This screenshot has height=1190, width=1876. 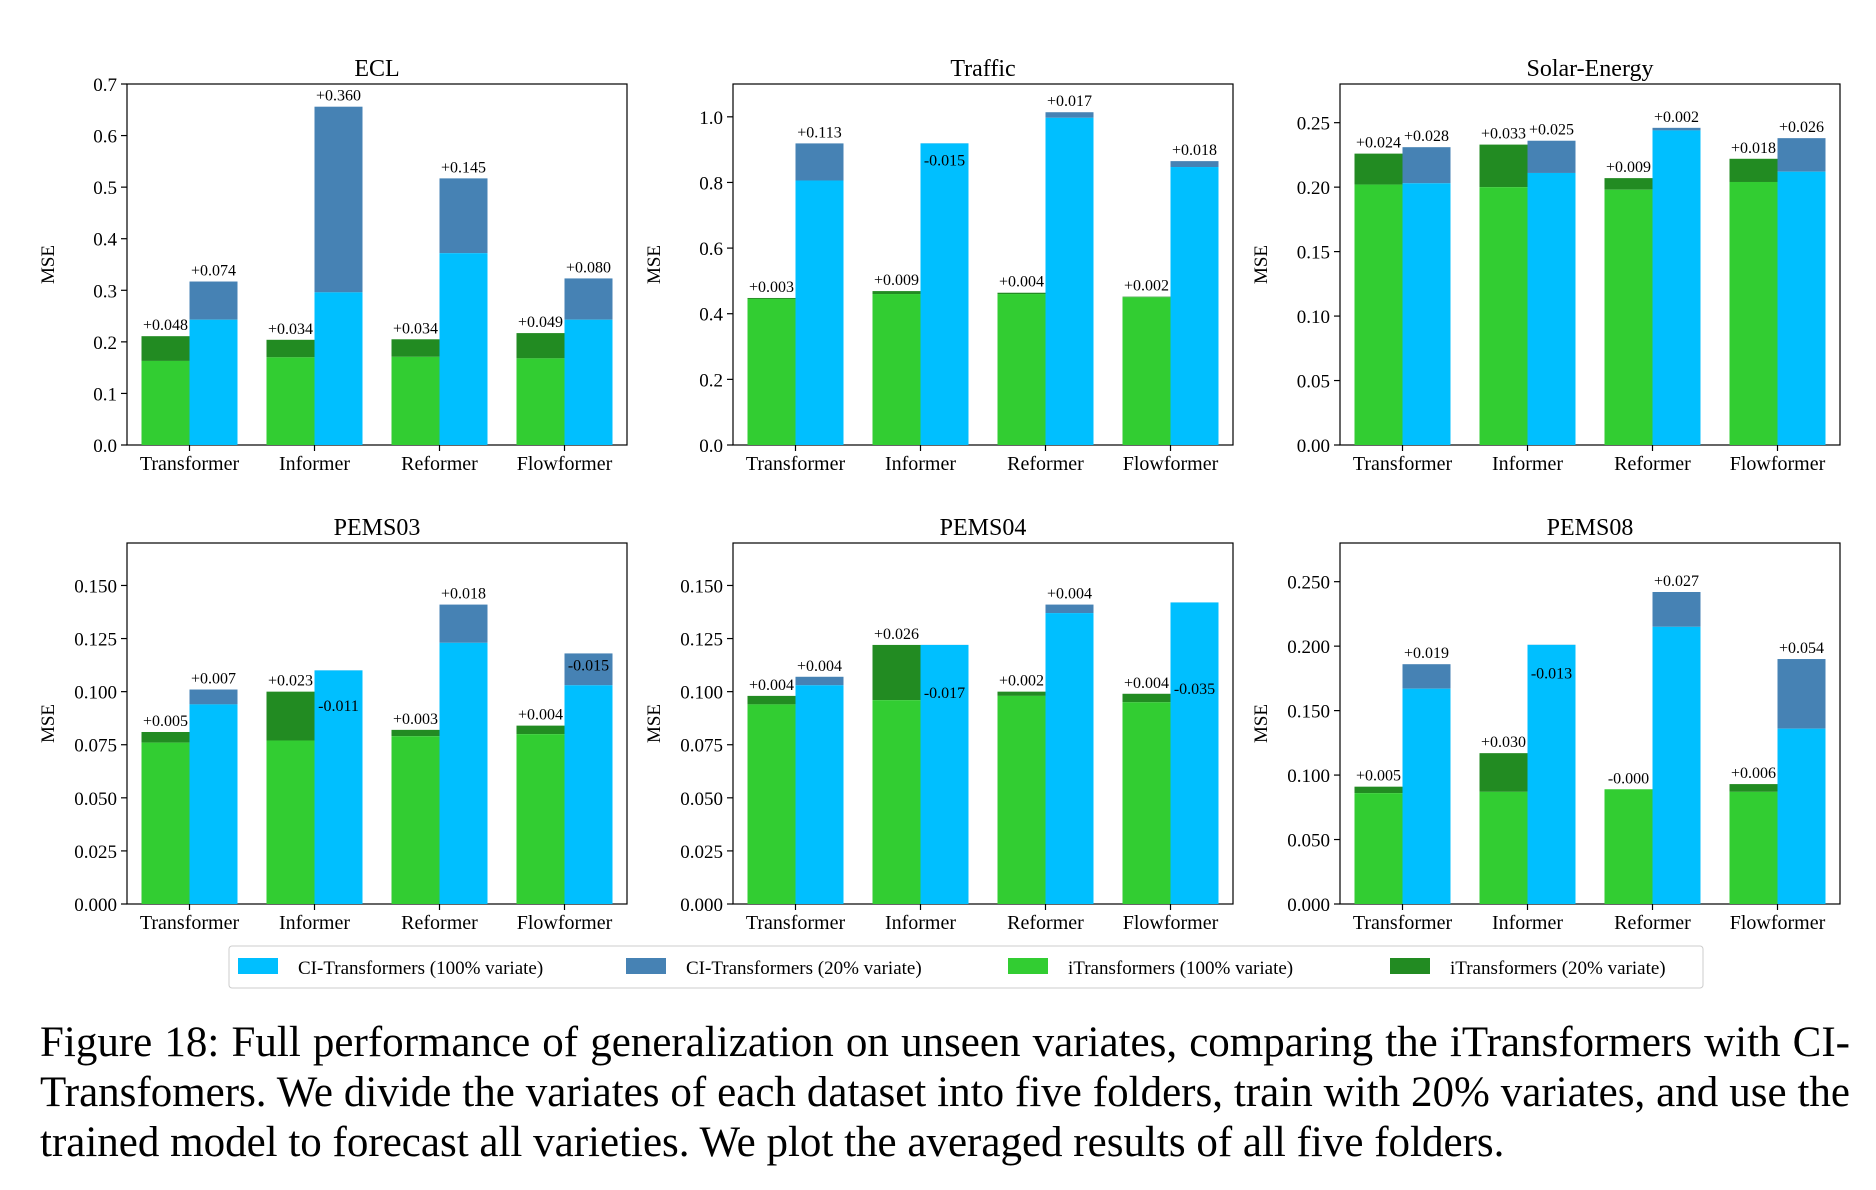 I want to click on data-label-itrans: +0.048, so click(x=165, y=325).